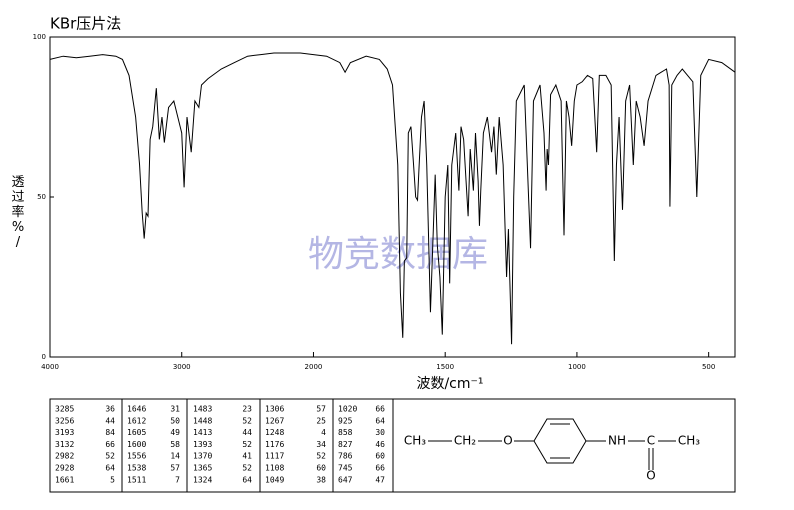 This screenshot has height=510, width=794. What do you see at coordinates (445, 367) in the screenshot?
I see `x-tick-label: 1500` at bounding box center [445, 367].